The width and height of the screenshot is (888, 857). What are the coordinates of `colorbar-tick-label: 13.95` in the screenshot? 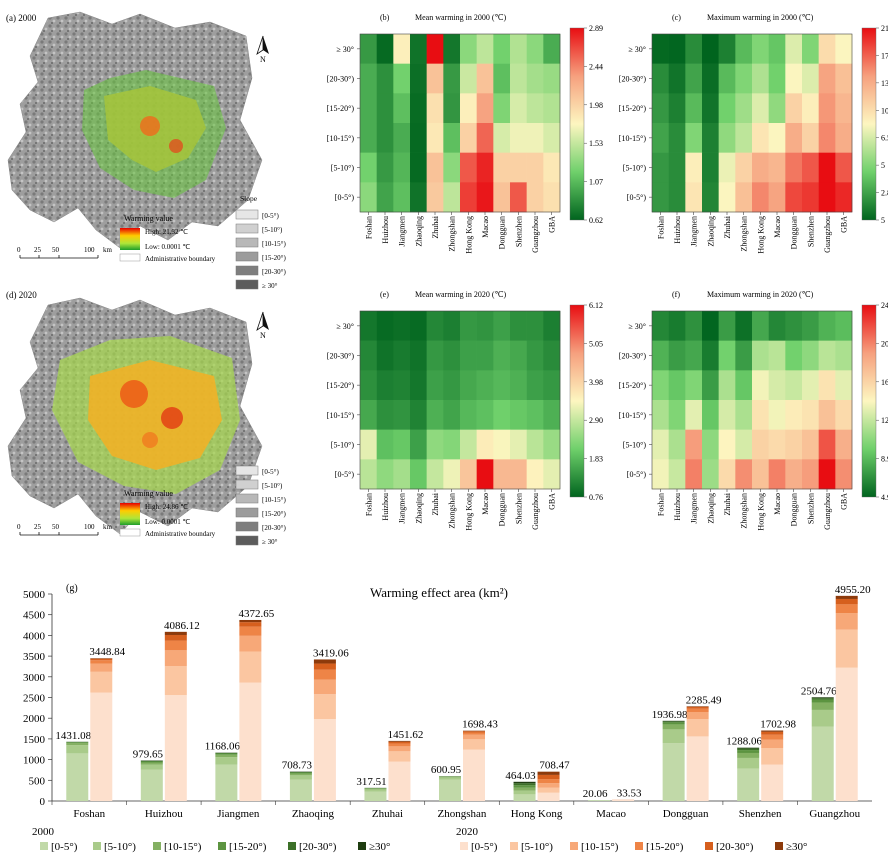 It's located at (884, 83).